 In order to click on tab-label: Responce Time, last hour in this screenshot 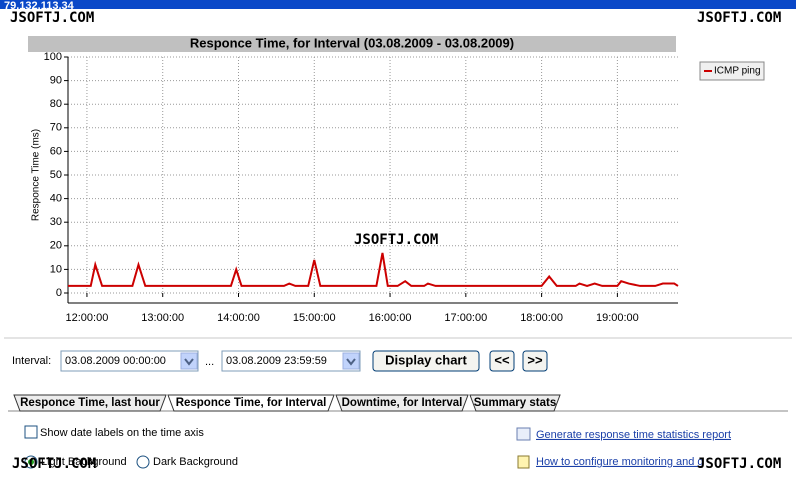, I will do `click(90, 403)`.